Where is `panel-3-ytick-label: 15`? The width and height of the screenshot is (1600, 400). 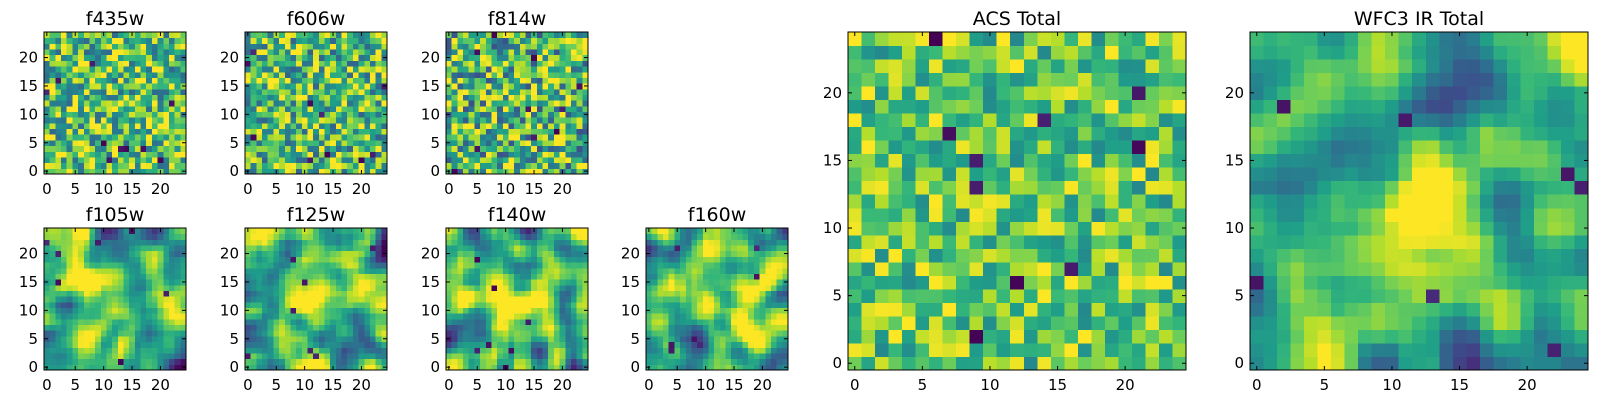 panel-3-ytick-label: 15 is located at coordinates (430, 86).